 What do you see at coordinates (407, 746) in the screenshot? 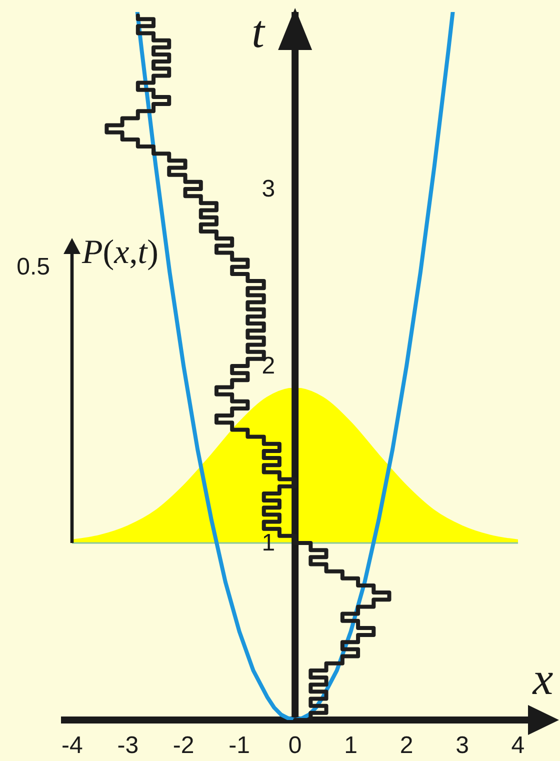
I see `x-tick-label: 2` at bounding box center [407, 746].